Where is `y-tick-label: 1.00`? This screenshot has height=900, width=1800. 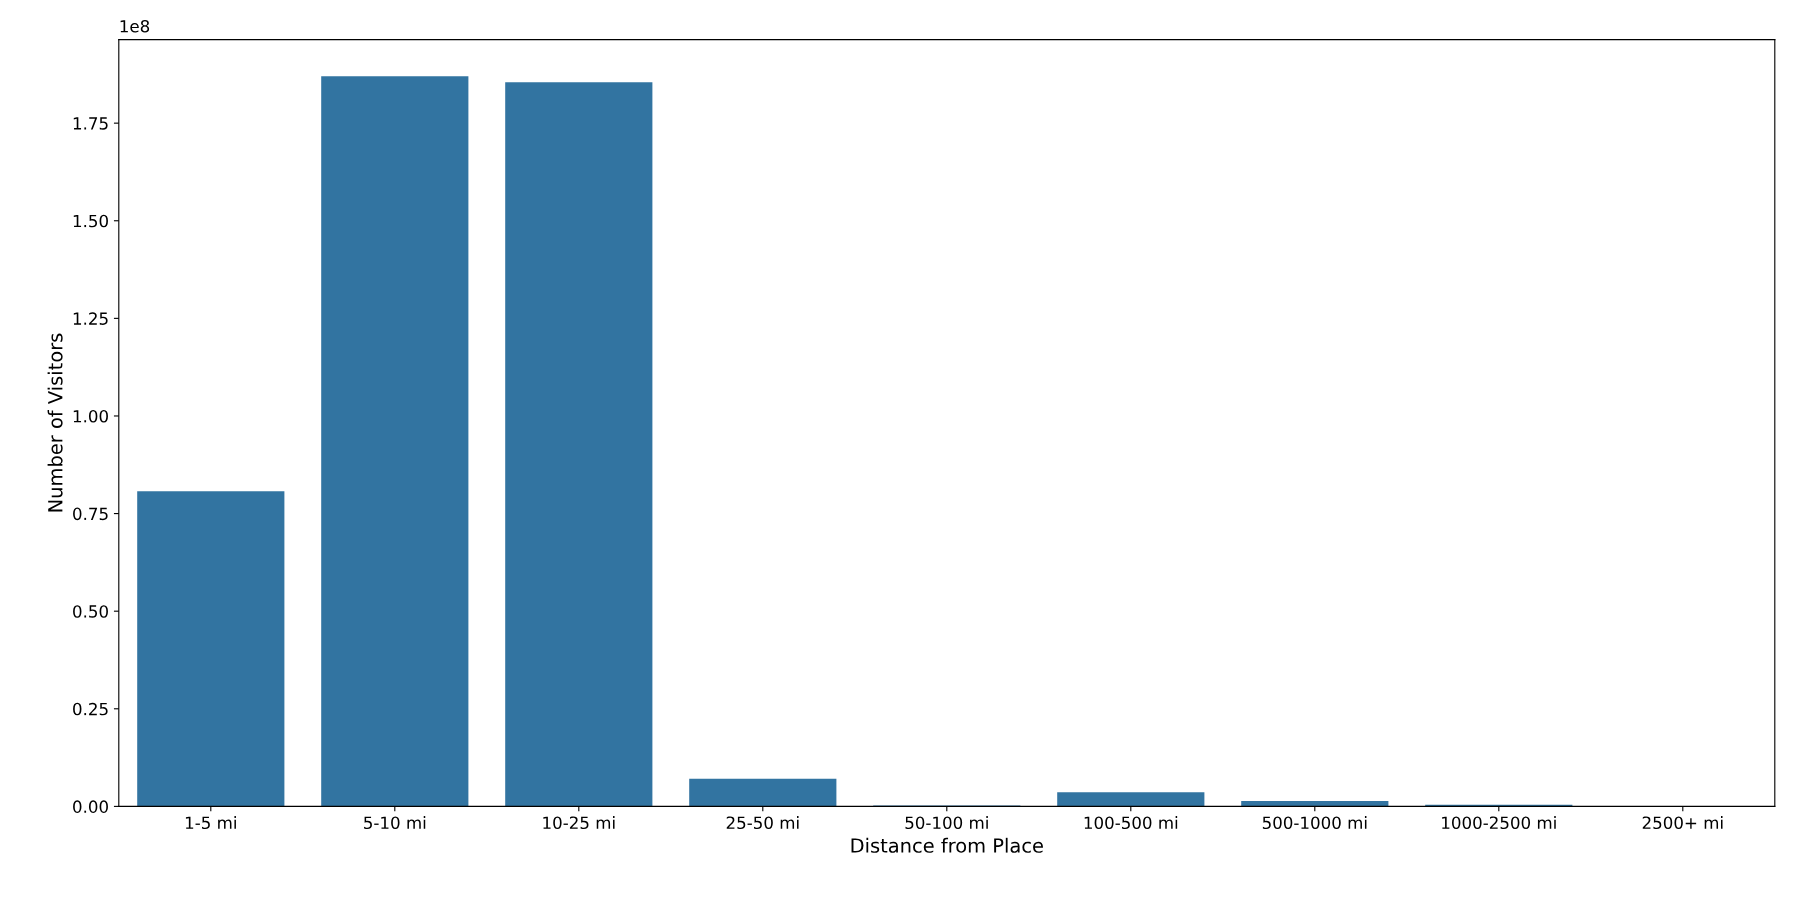 y-tick-label: 1.00 is located at coordinates (90, 416).